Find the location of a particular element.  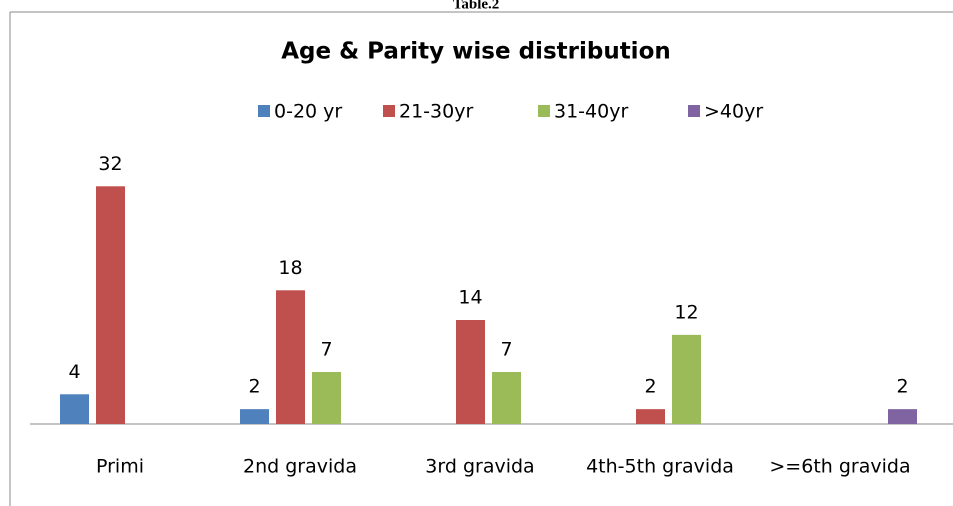

legend-label: 0-20 yr is located at coordinates (308, 112).